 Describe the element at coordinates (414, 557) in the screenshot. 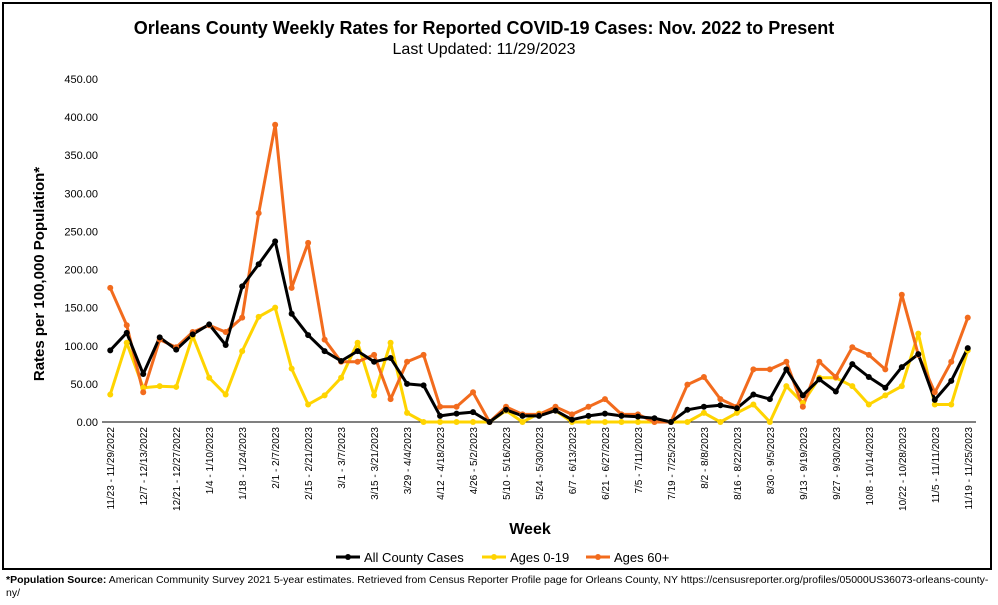

I see `legend-label: All County Cases` at that location.